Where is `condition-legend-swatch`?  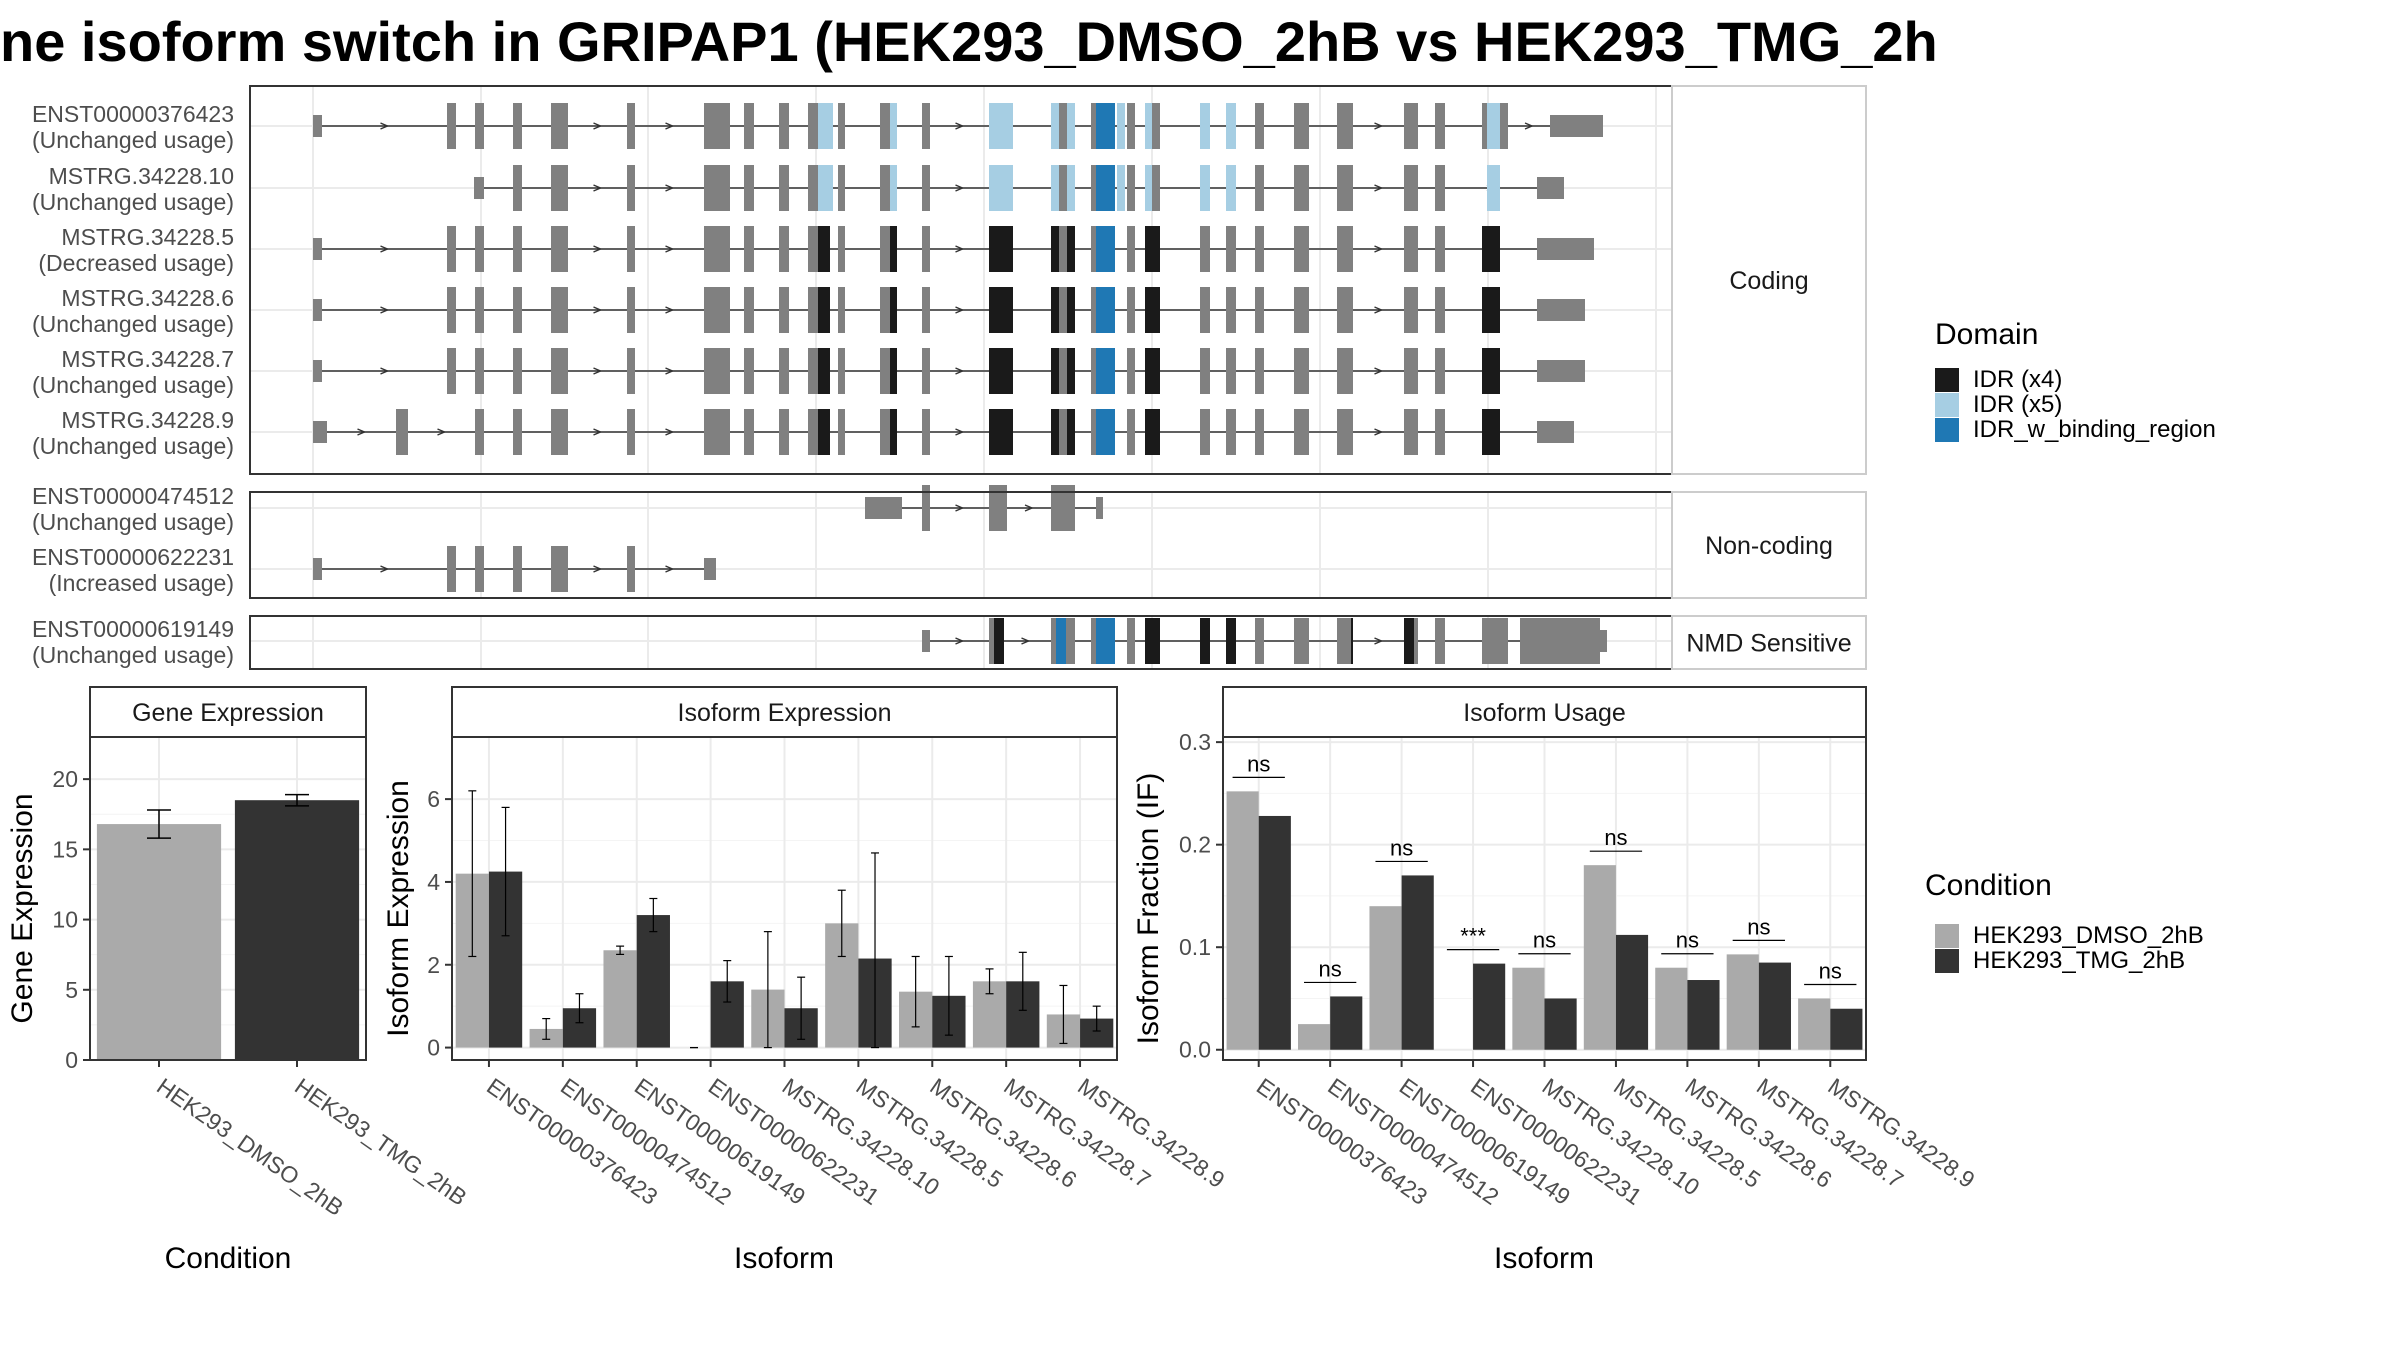 condition-legend-swatch is located at coordinates (1947, 936).